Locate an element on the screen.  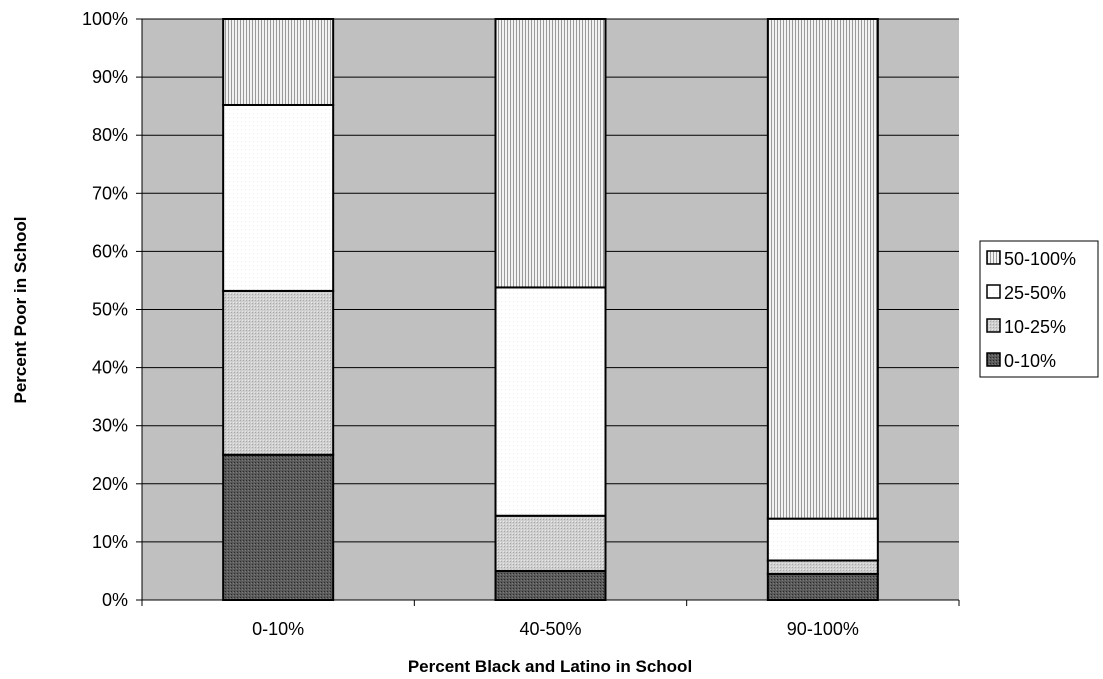
bar-0-10pct-25-50pct is located at coordinates (278, 197).